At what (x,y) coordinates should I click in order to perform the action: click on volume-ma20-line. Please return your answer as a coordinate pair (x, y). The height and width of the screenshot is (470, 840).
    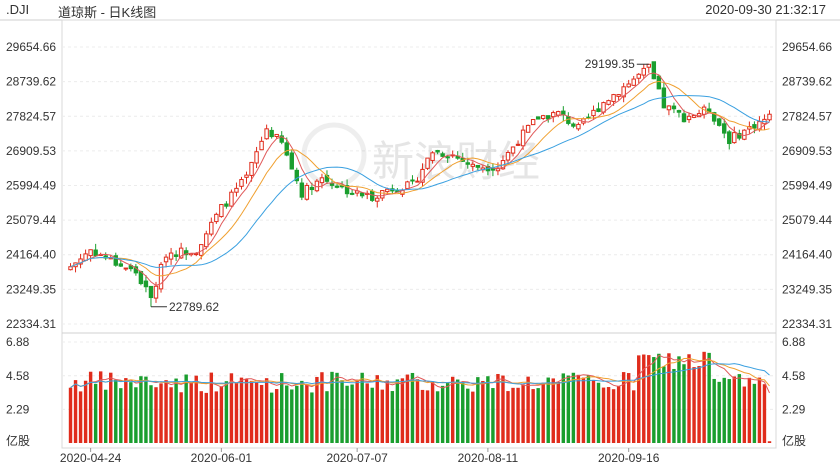
    Looking at the image, I should click on (420, 376).